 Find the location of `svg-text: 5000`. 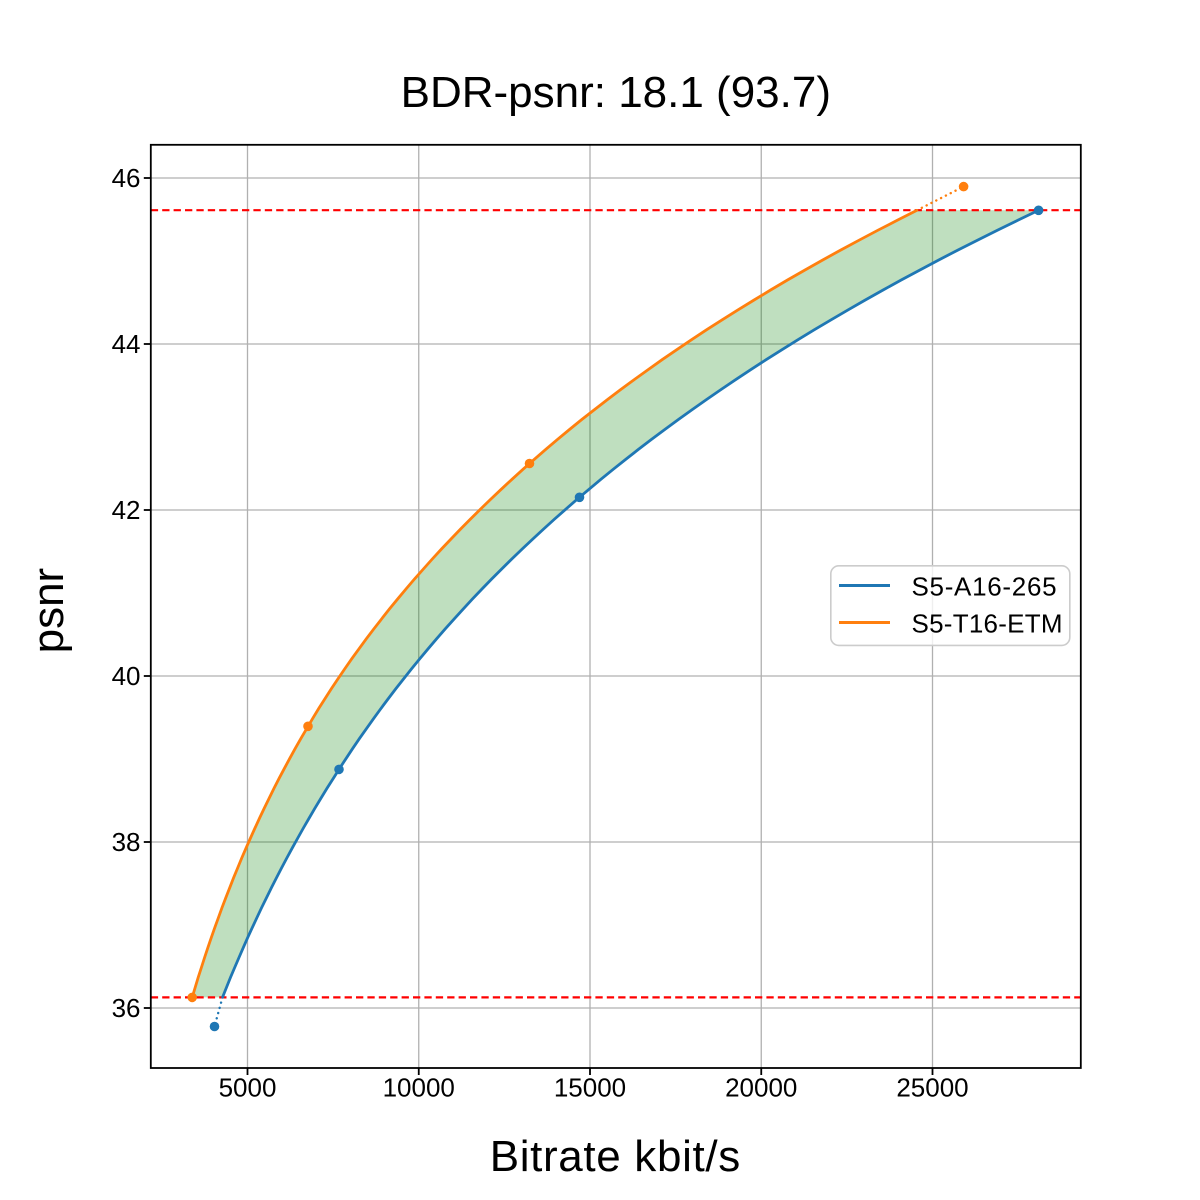

svg-text: 5000 is located at coordinates (248, 1088).